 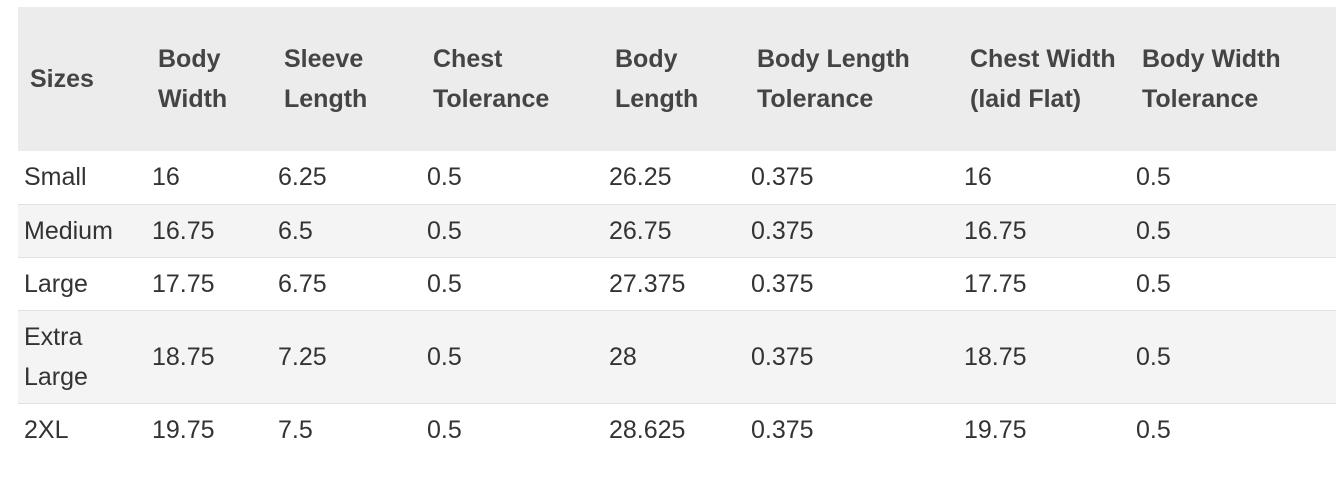 What do you see at coordinates (1043, 79) in the screenshot?
I see `header-chest-width-laid-flat: Chest Width (laid Flat)` at bounding box center [1043, 79].